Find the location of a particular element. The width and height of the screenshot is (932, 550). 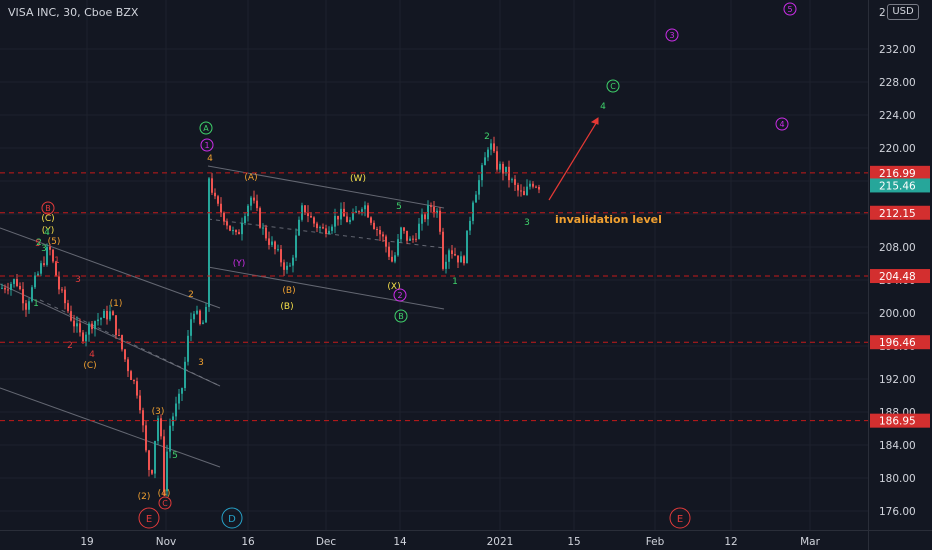

wave-label: 4 is located at coordinates (210, 159).